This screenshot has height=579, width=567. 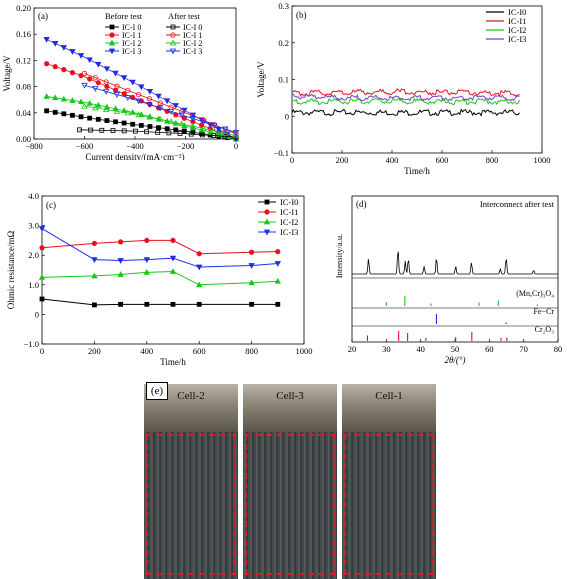 I want to click on x-tick-label: −800, so click(x=34, y=146).